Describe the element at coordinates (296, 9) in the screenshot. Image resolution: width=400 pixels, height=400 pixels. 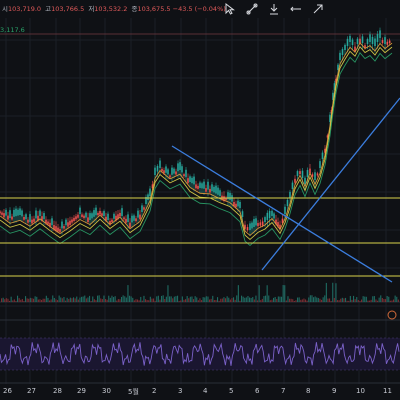
I see `minus-icon` at that location.